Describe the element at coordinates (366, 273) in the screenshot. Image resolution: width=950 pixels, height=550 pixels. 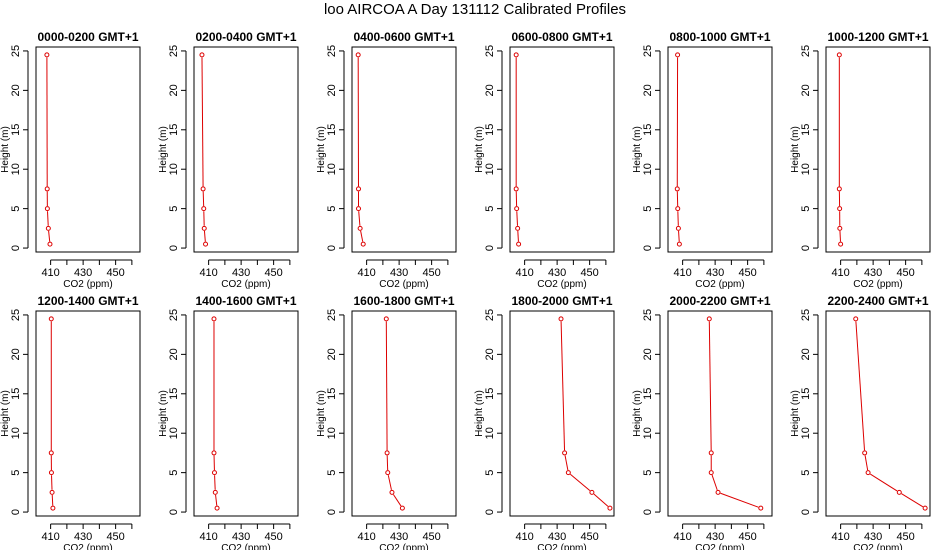
I see `x-tick-label: 410` at that location.